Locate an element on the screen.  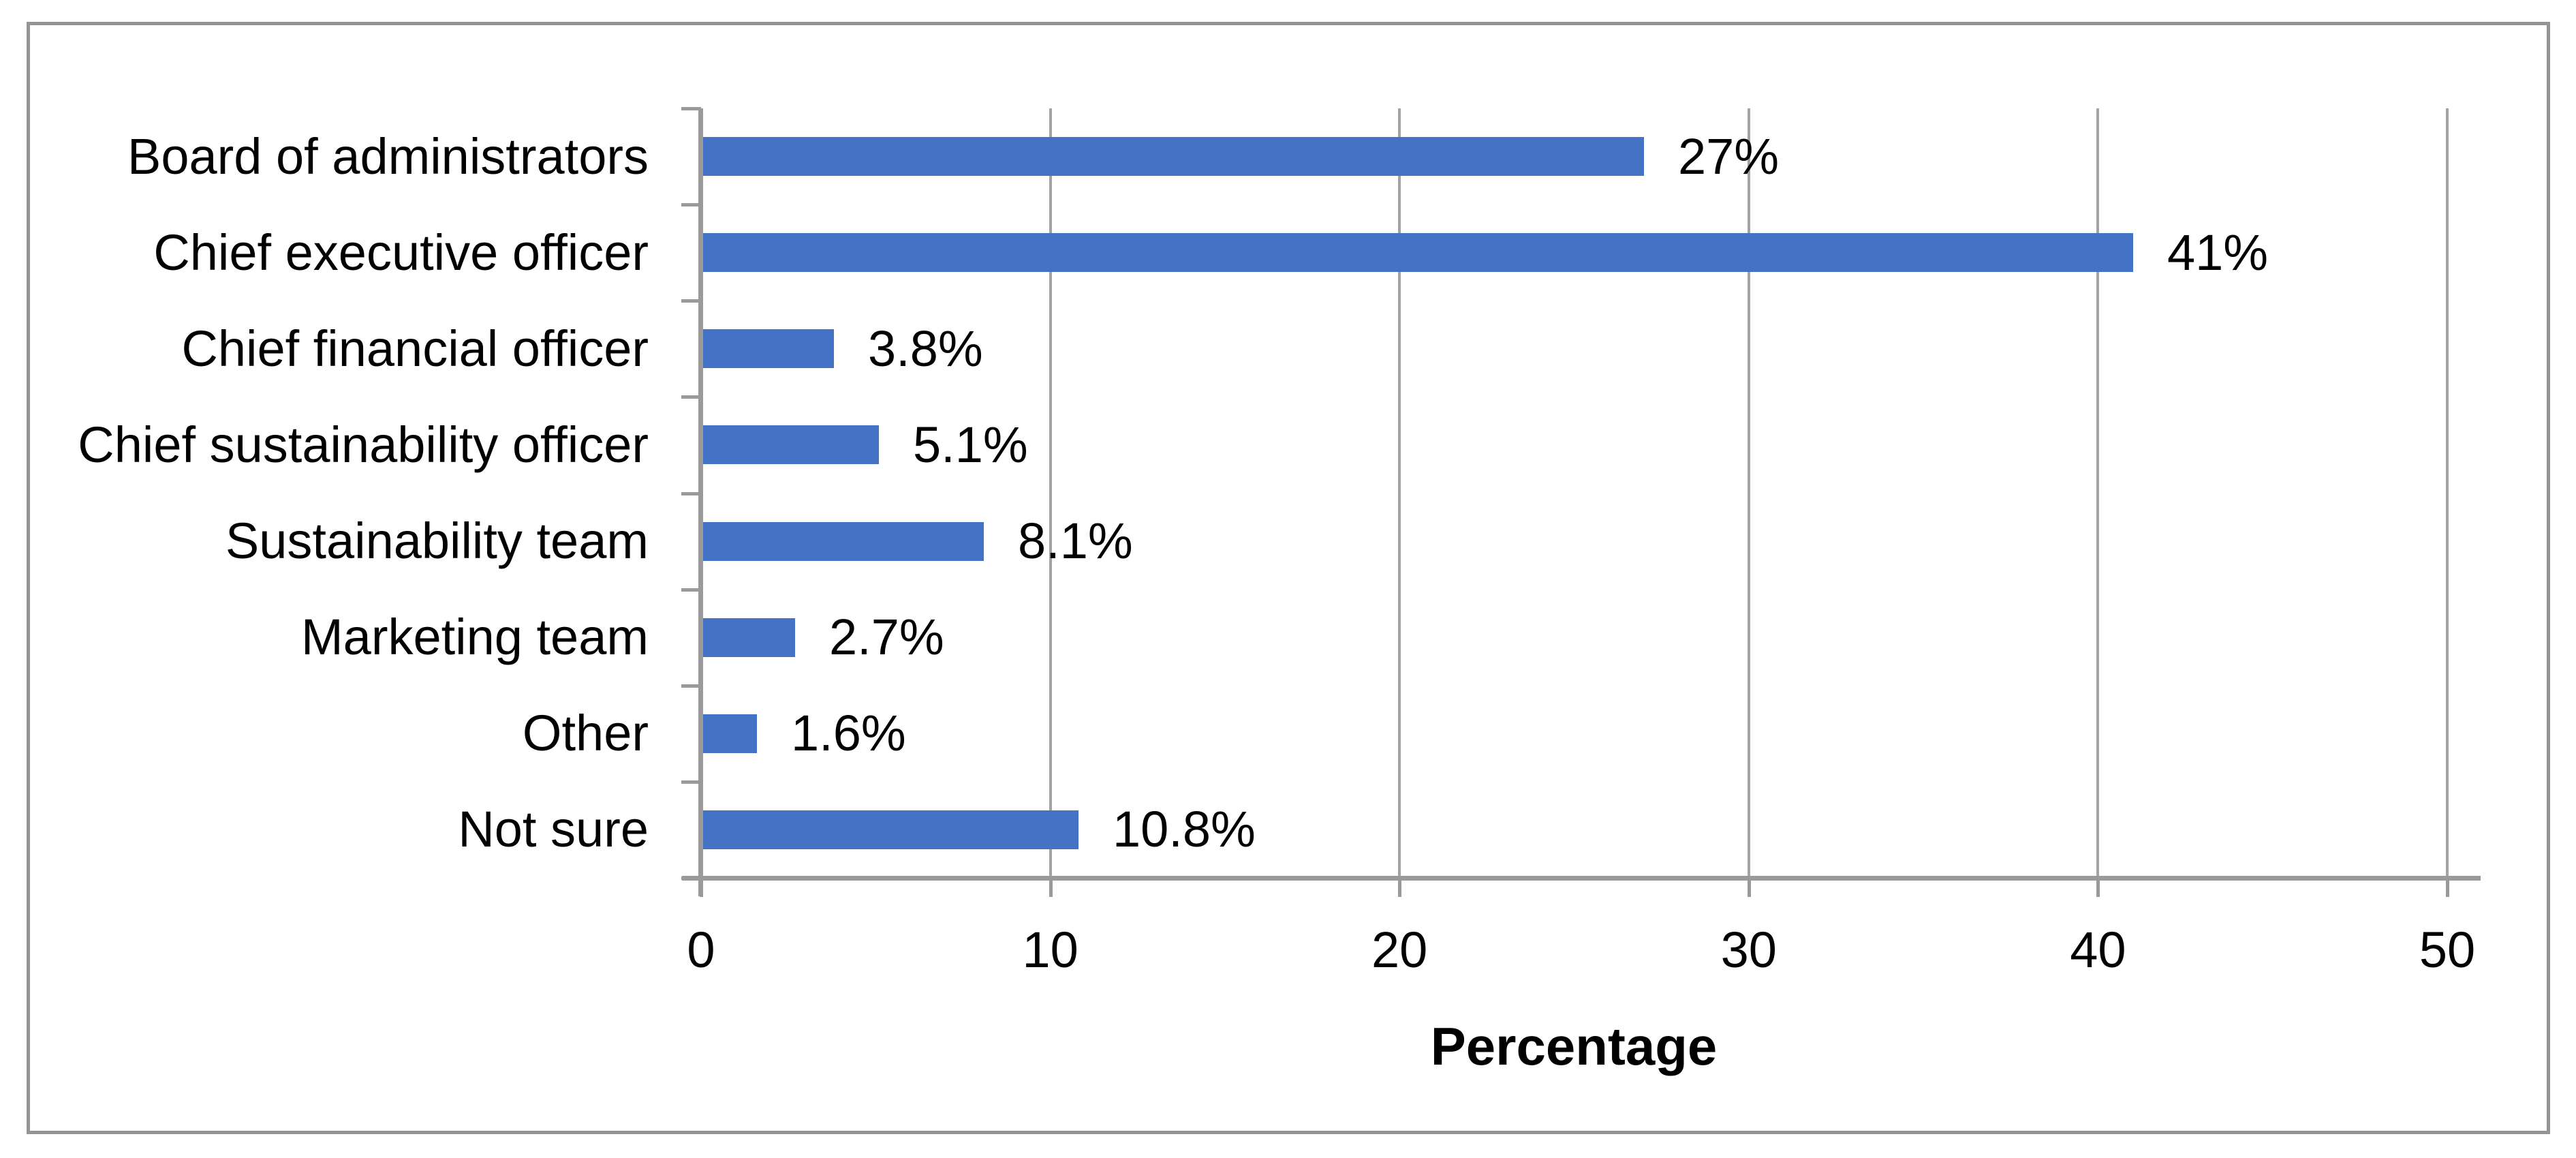
value-label: 1.6% is located at coordinates (848, 733).